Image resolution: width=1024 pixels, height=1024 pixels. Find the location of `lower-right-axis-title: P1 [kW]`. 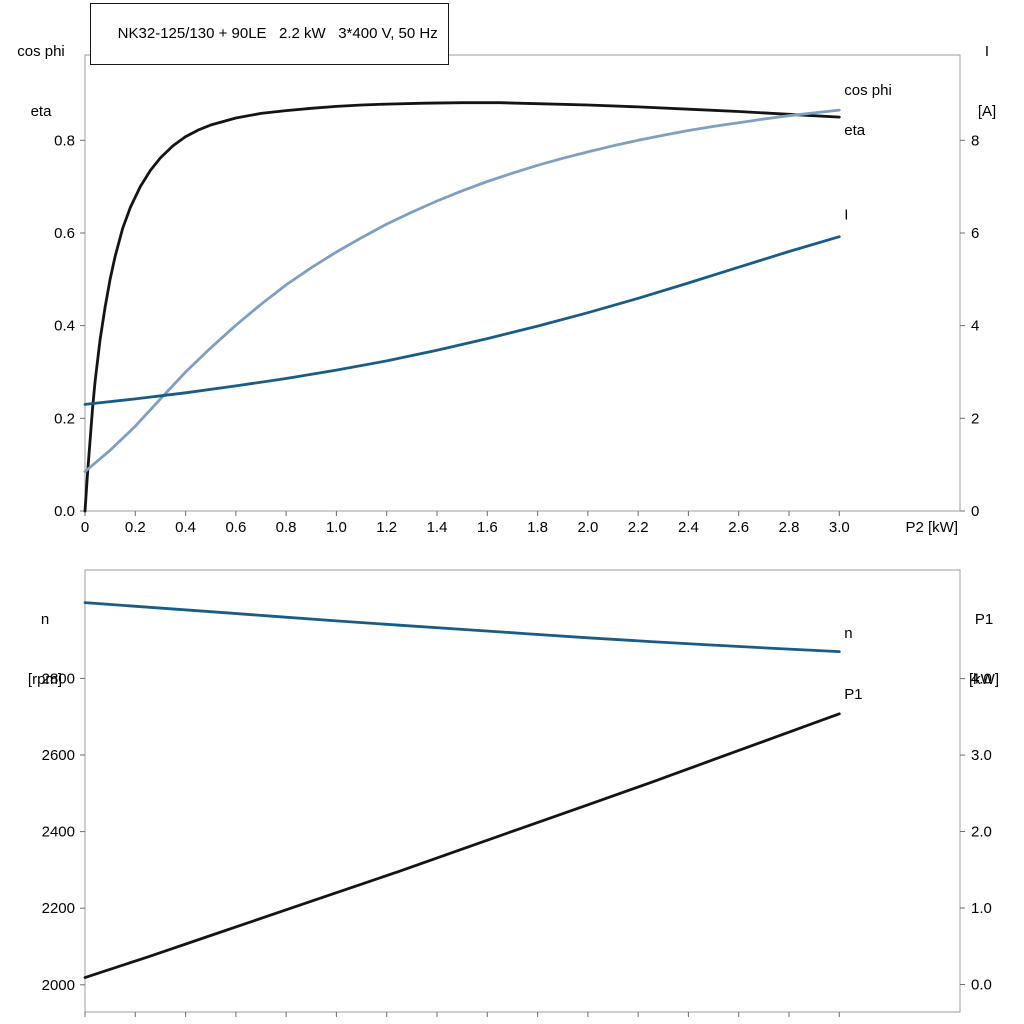

lower-right-axis-title: P1 [kW] is located at coordinates (984, 650).